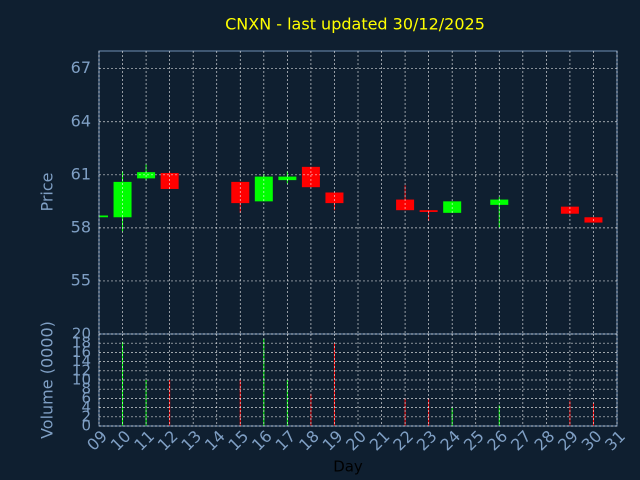  What do you see at coordinates (348, 467) in the screenshot?
I see `x-axis-label: Day` at bounding box center [348, 467].